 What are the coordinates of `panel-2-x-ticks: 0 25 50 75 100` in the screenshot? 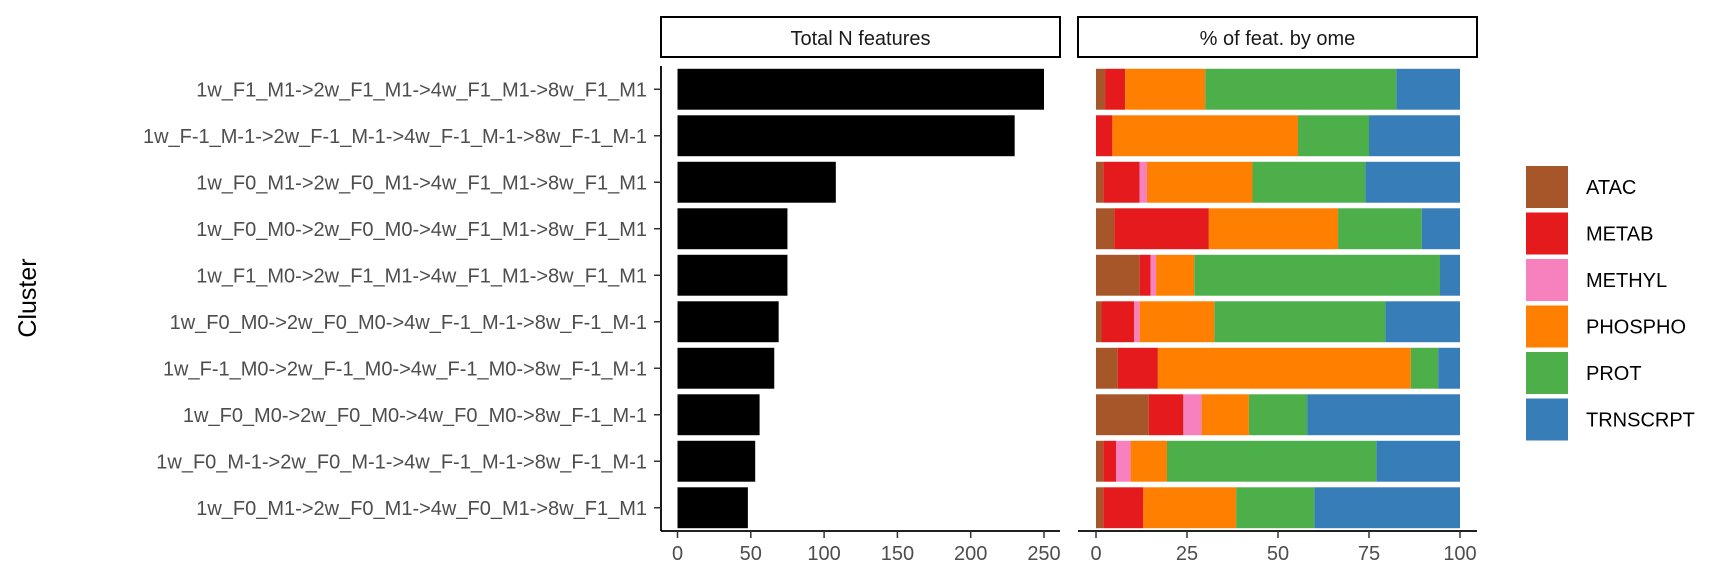 It's located at (1283, 548).